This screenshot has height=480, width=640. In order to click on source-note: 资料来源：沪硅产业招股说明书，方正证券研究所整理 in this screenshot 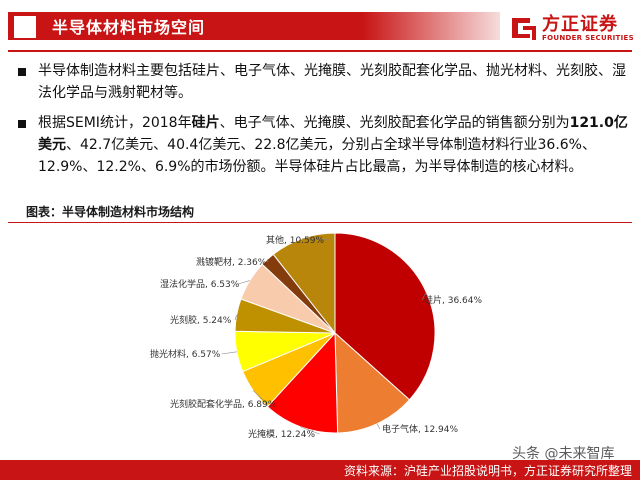, I will do `click(487, 471)`.